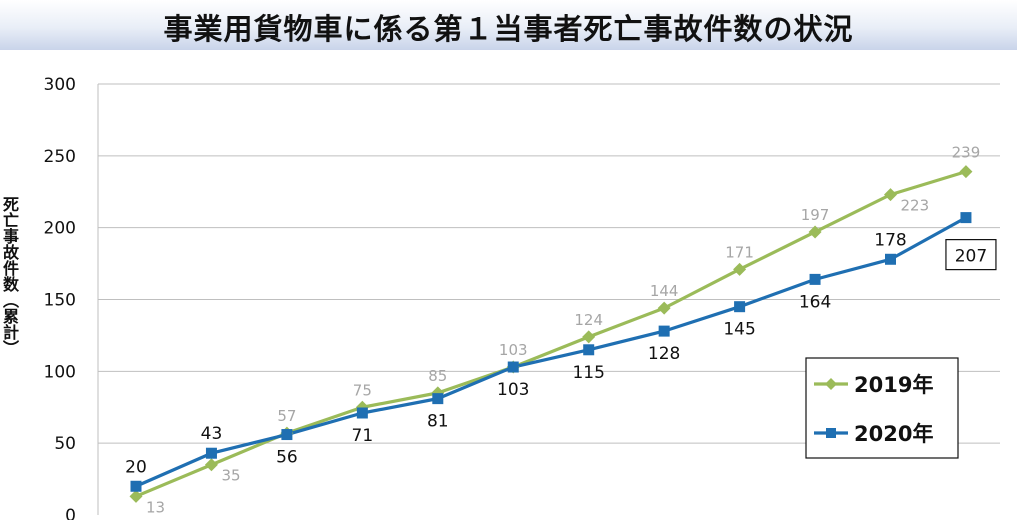 This screenshot has width=1017, height=520. I want to click on data-label-2019: 124, so click(588, 320).